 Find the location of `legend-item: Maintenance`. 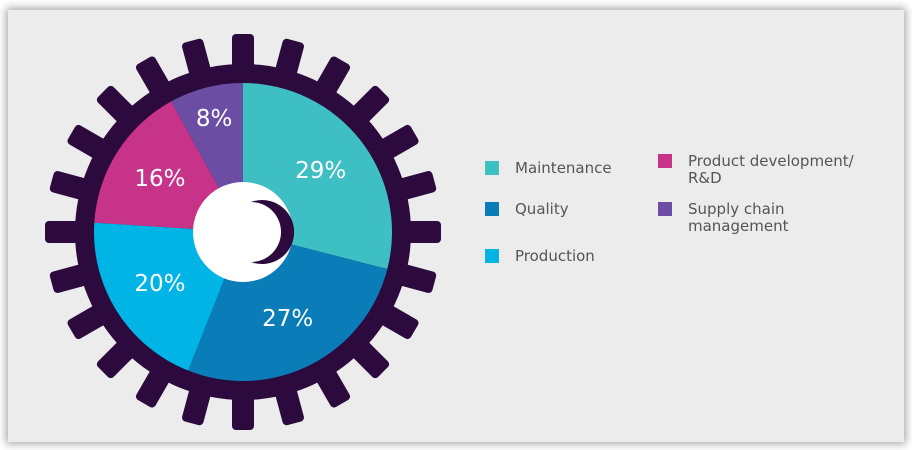

legend-item: Maintenance is located at coordinates (560, 168).